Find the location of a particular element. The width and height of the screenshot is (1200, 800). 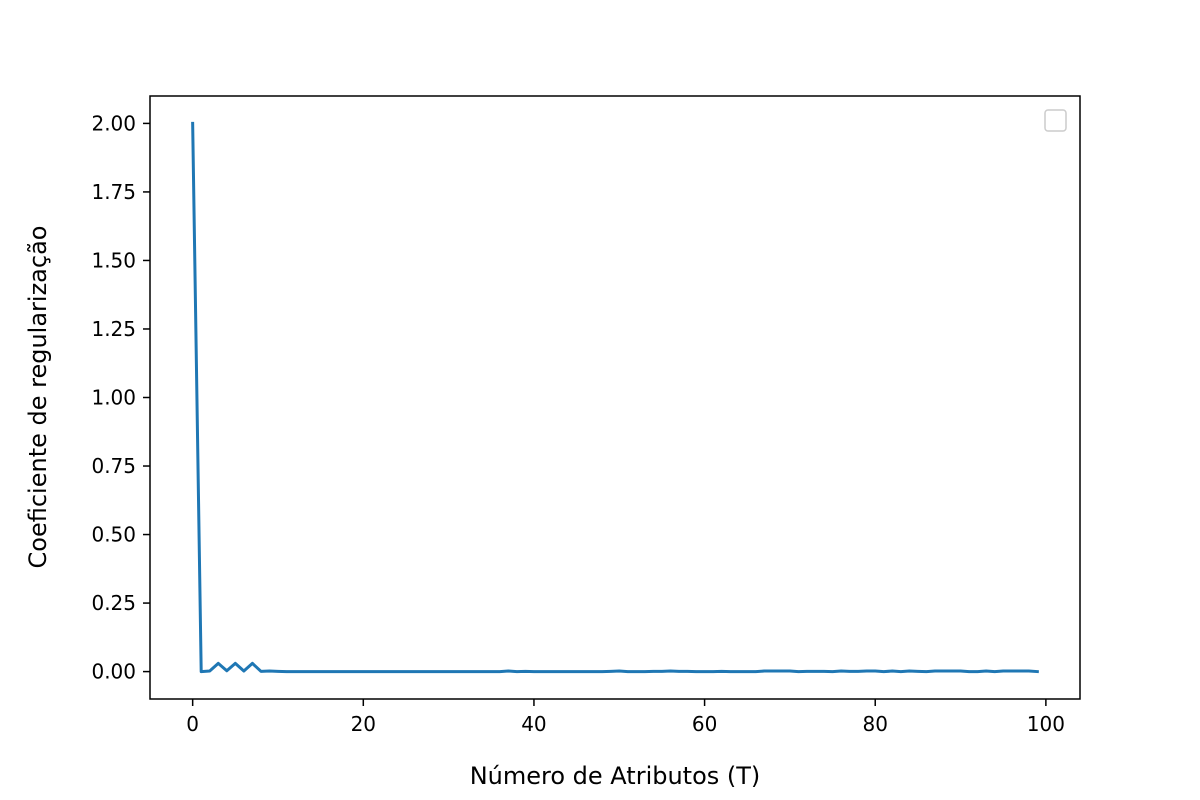

x-tick-label: 0 is located at coordinates (192, 724).